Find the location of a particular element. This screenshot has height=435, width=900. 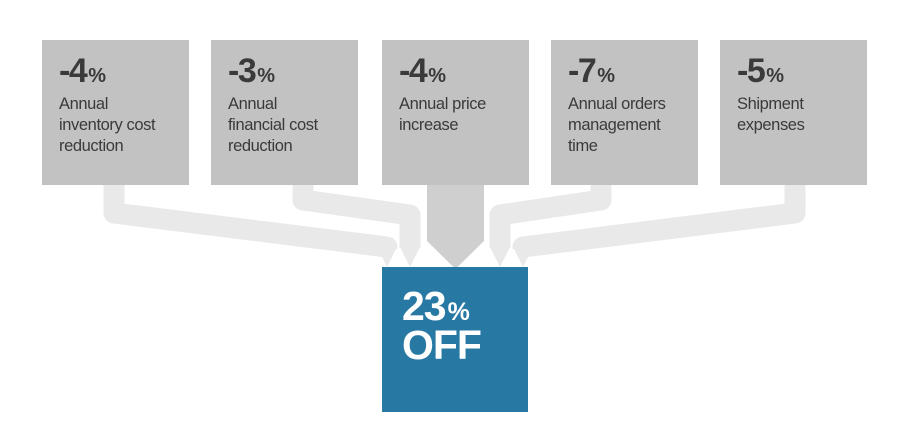

factor-number: -7 is located at coordinates (582, 71).